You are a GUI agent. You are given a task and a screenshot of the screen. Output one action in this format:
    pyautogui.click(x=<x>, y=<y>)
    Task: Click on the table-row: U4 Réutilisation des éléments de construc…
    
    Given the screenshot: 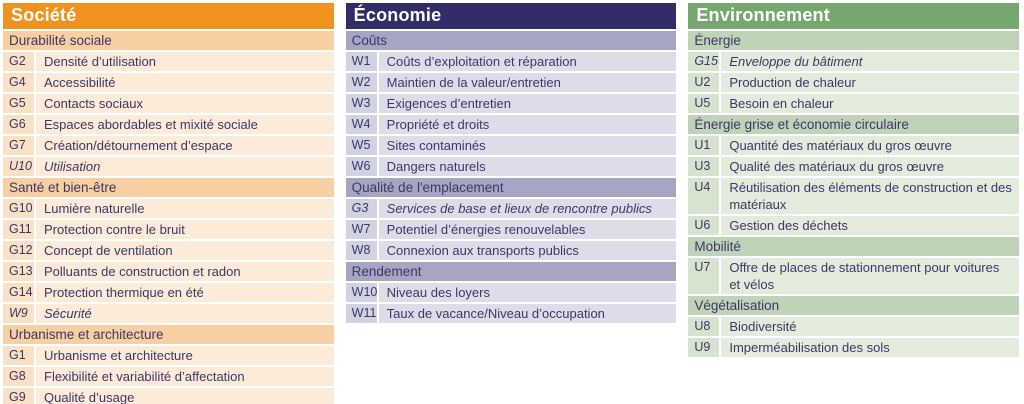 What is the action you would take?
    pyautogui.click(x=853, y=196)
    